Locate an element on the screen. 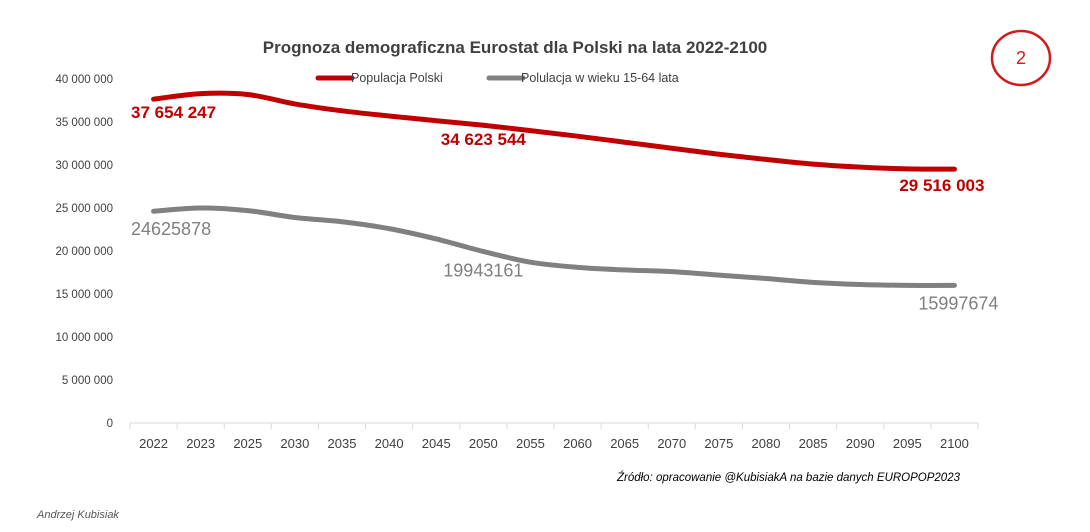 The image size is (1090, 532). series-line-populacja is located at coordinates (554, 131).